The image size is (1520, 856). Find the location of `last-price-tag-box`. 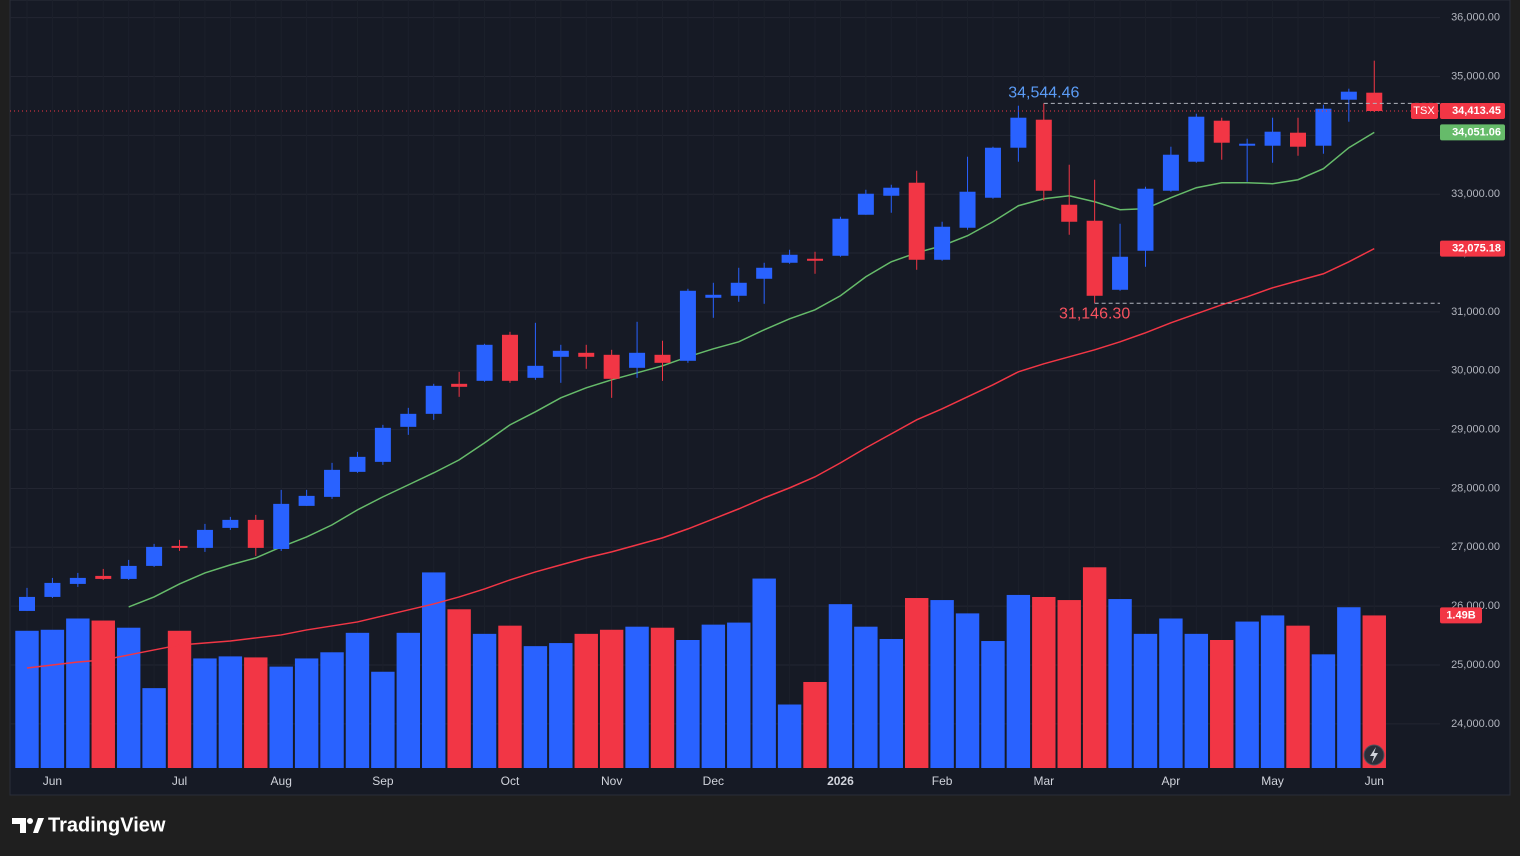

last-price-tag-box is located at coordinates (1472, 111).